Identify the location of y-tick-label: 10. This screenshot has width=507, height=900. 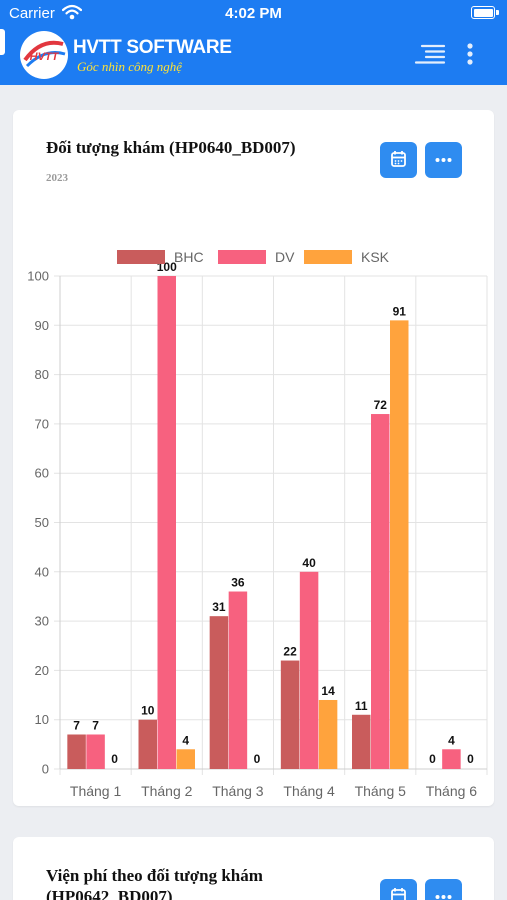
(42, 719).